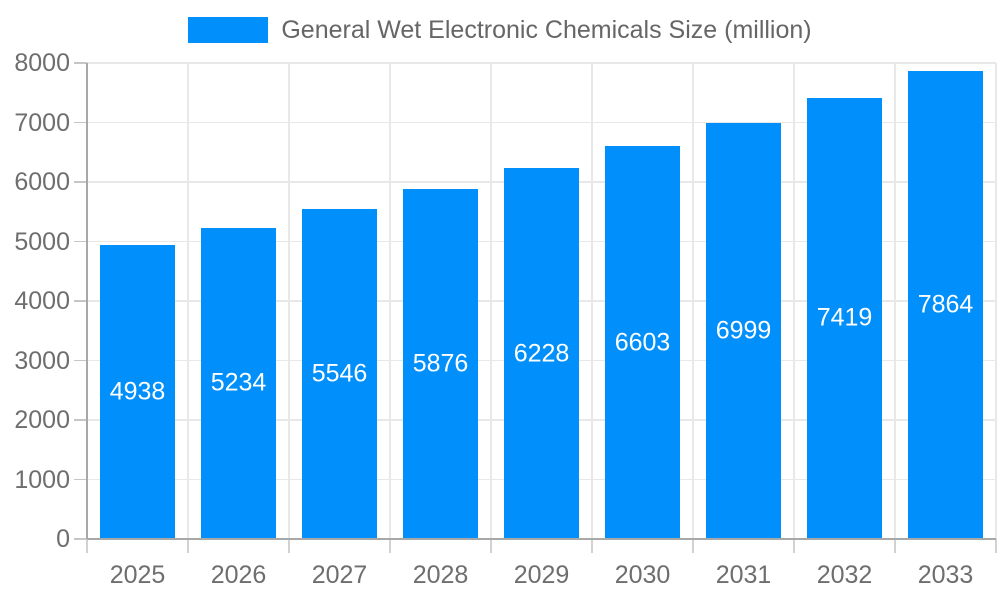  I want to click on bar-2026, so click(238, 383).